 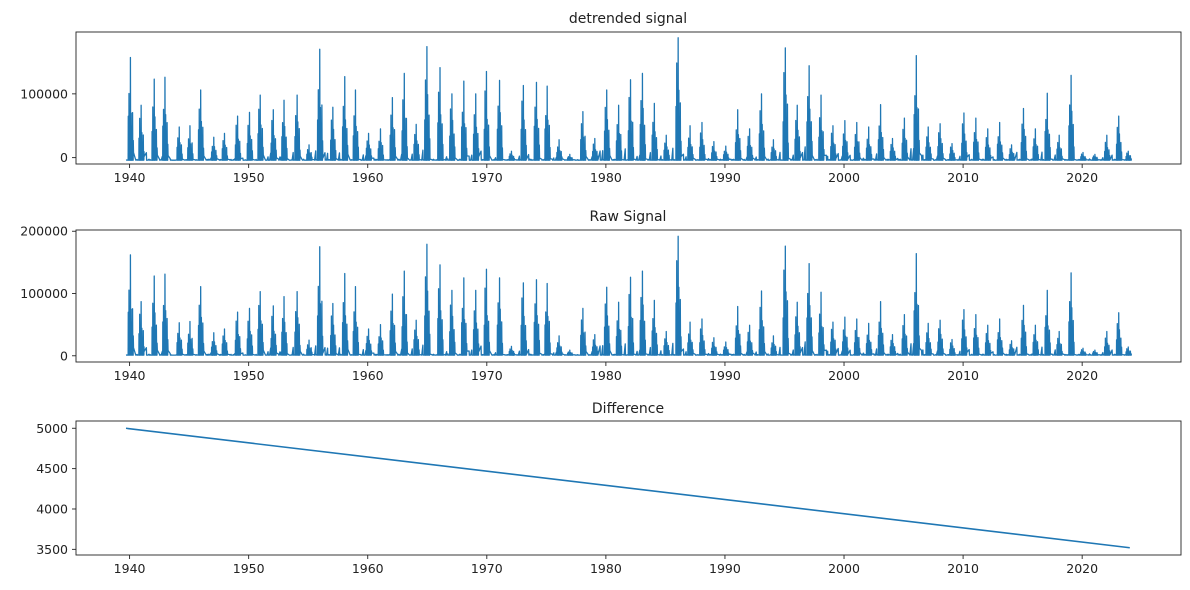 What do you see at coordinates (52, 468) in the screenshot?
I see `y-tick-label: 4500` at bounding box center [52, 468].